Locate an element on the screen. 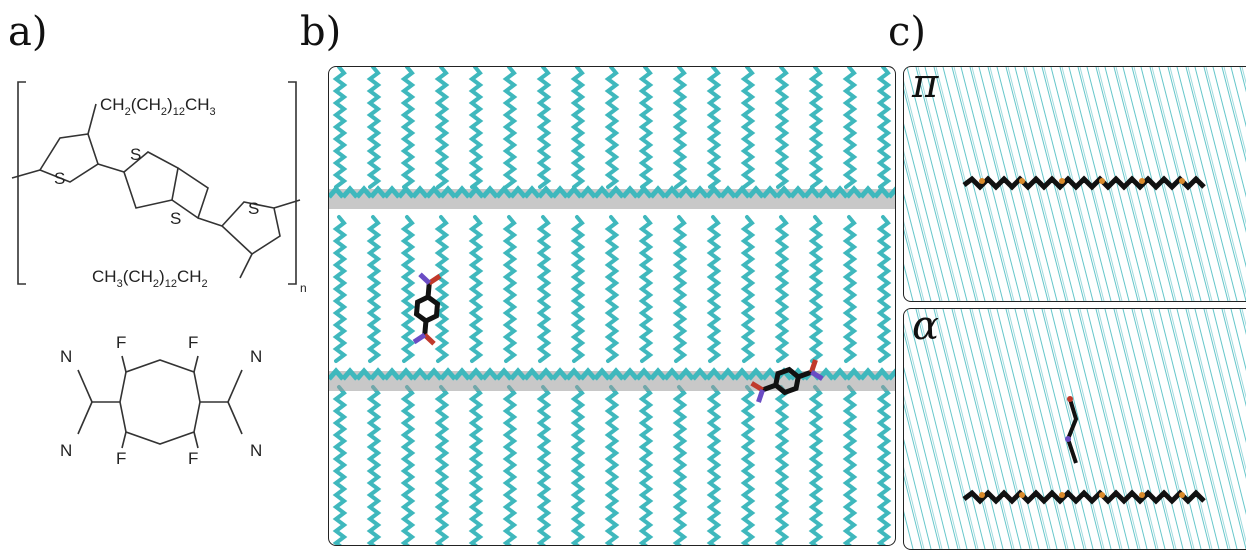 The height and width of the screenshot is (550, 1246). panel-label-a: a) is located at coordinates (28, 32).